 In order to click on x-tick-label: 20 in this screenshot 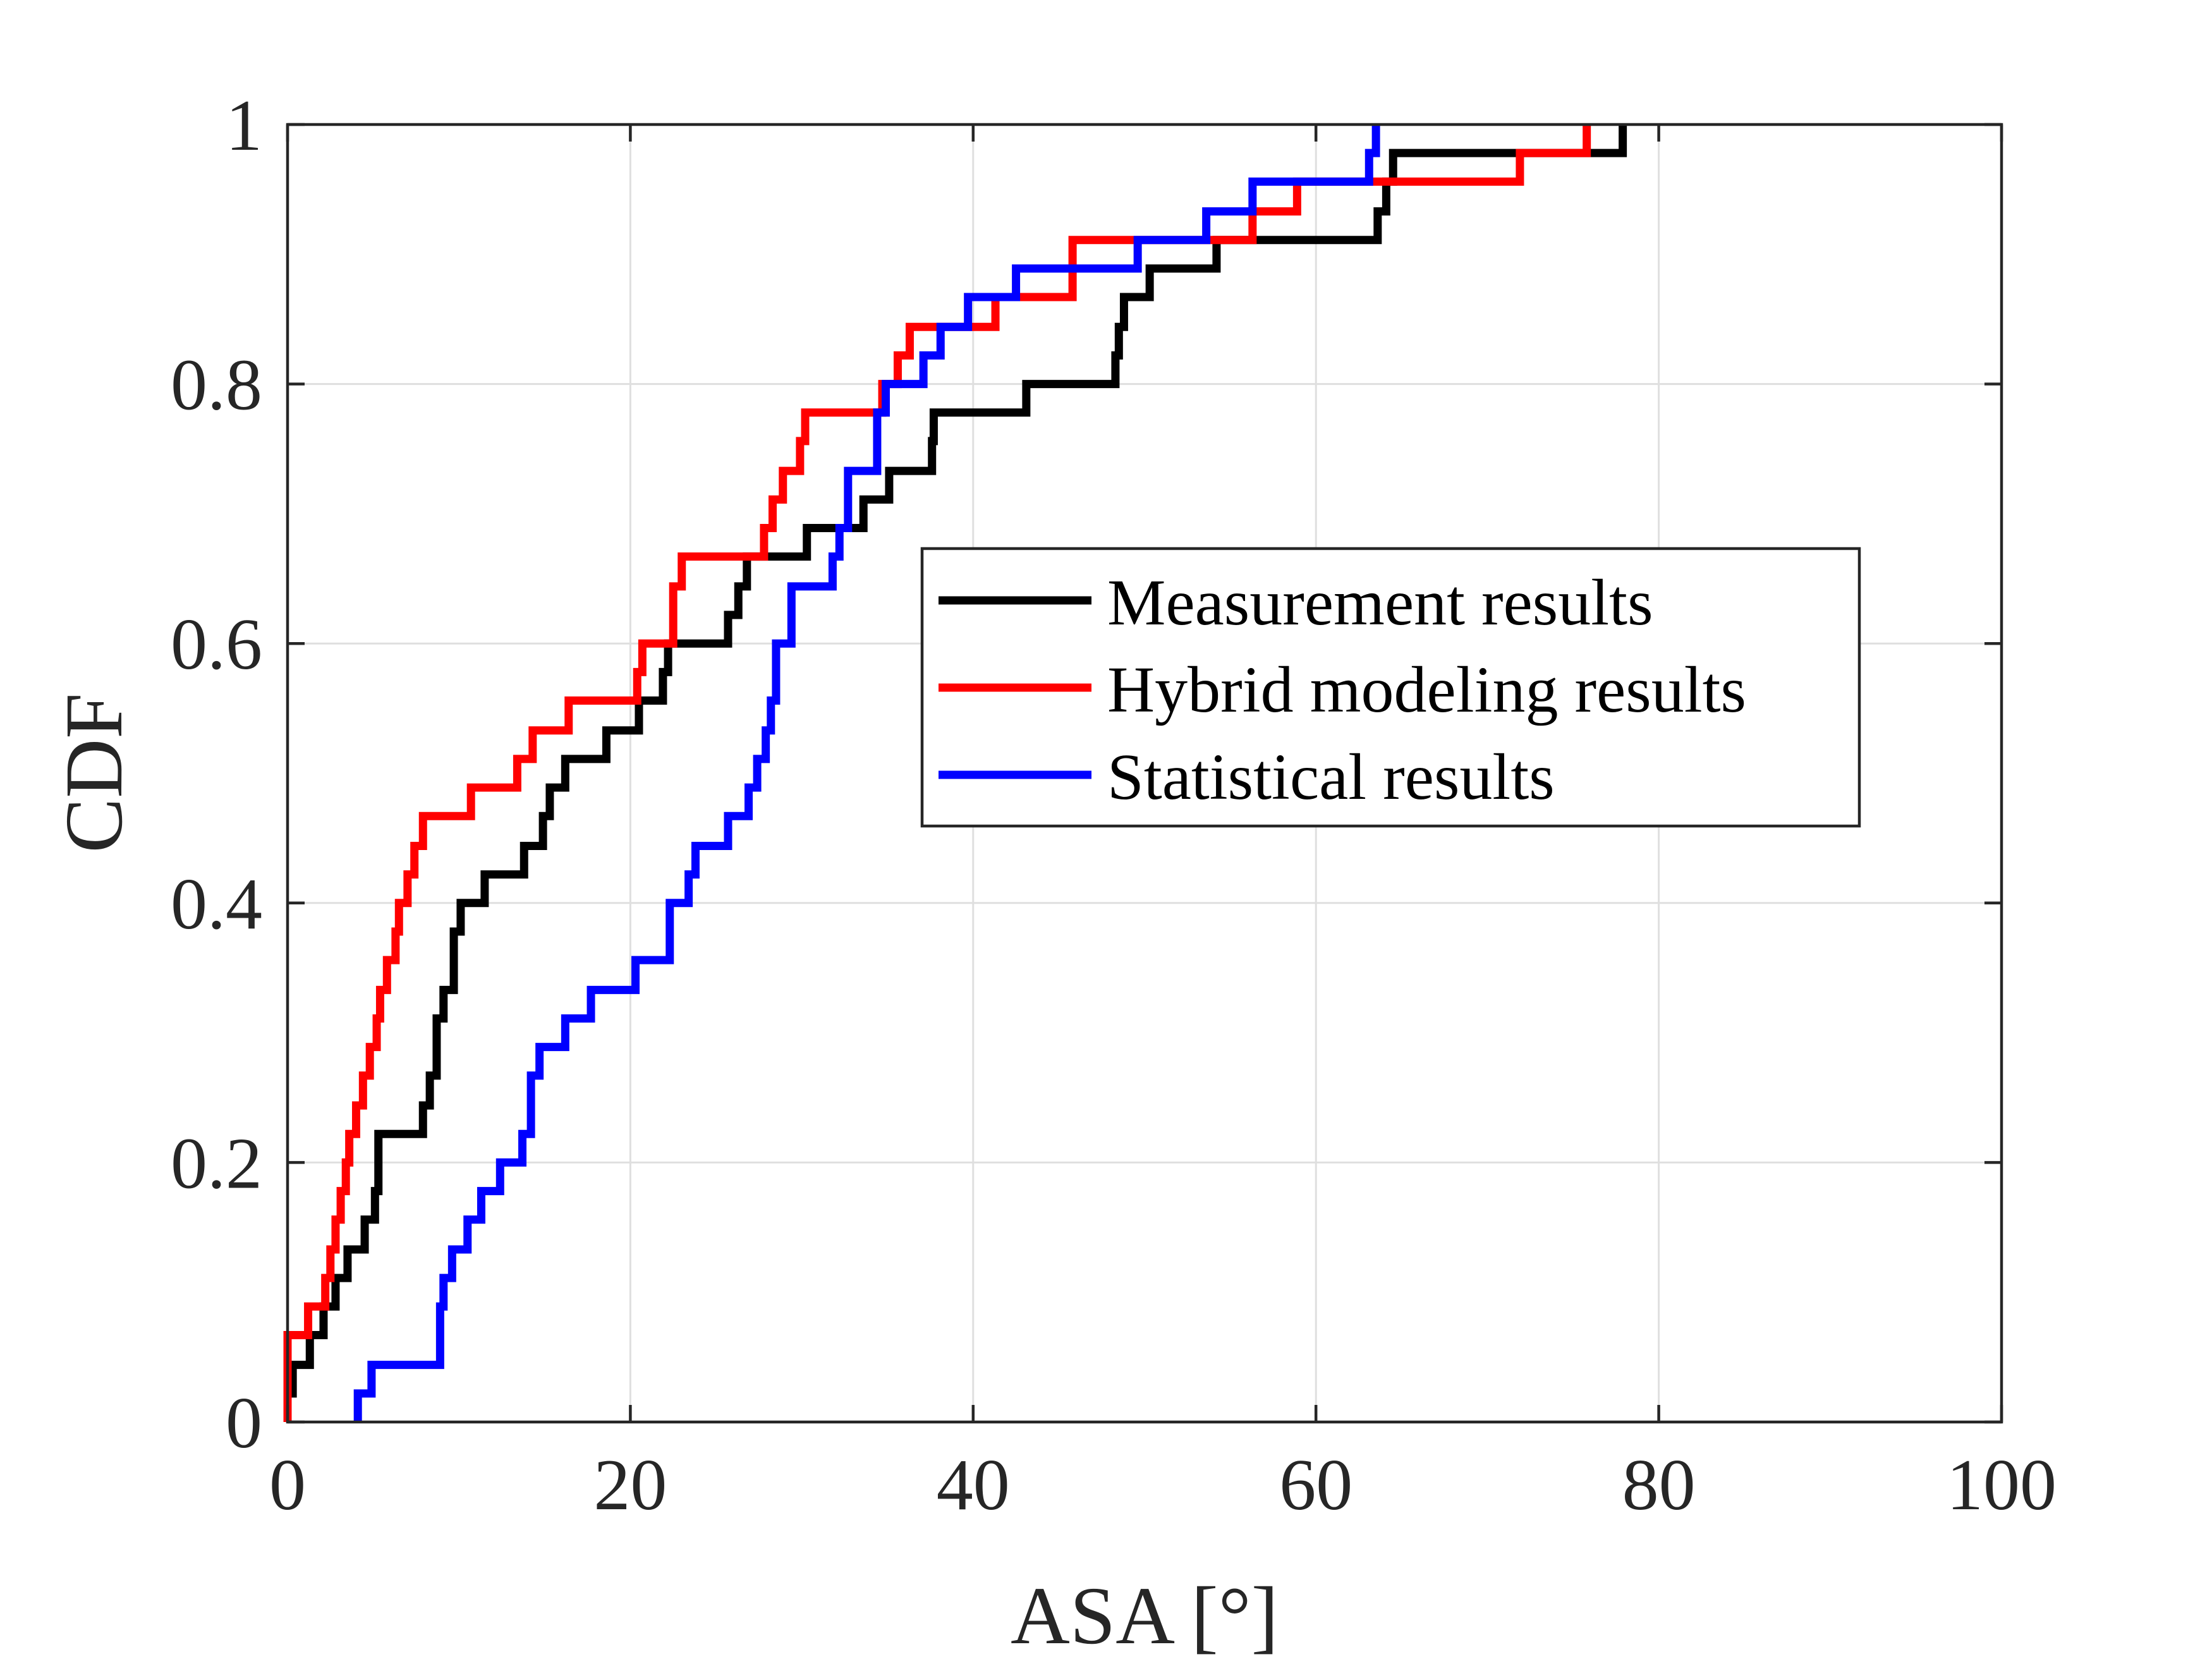, I will do `click(630, 1485)`.